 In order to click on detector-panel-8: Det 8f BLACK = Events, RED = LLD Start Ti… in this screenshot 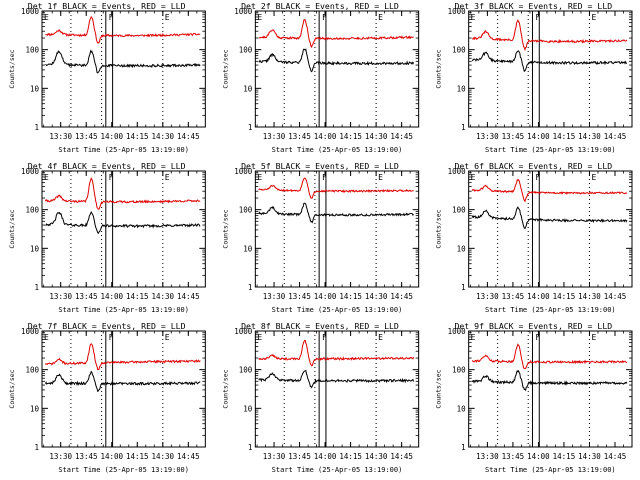, I will do `click(320, 397)`.